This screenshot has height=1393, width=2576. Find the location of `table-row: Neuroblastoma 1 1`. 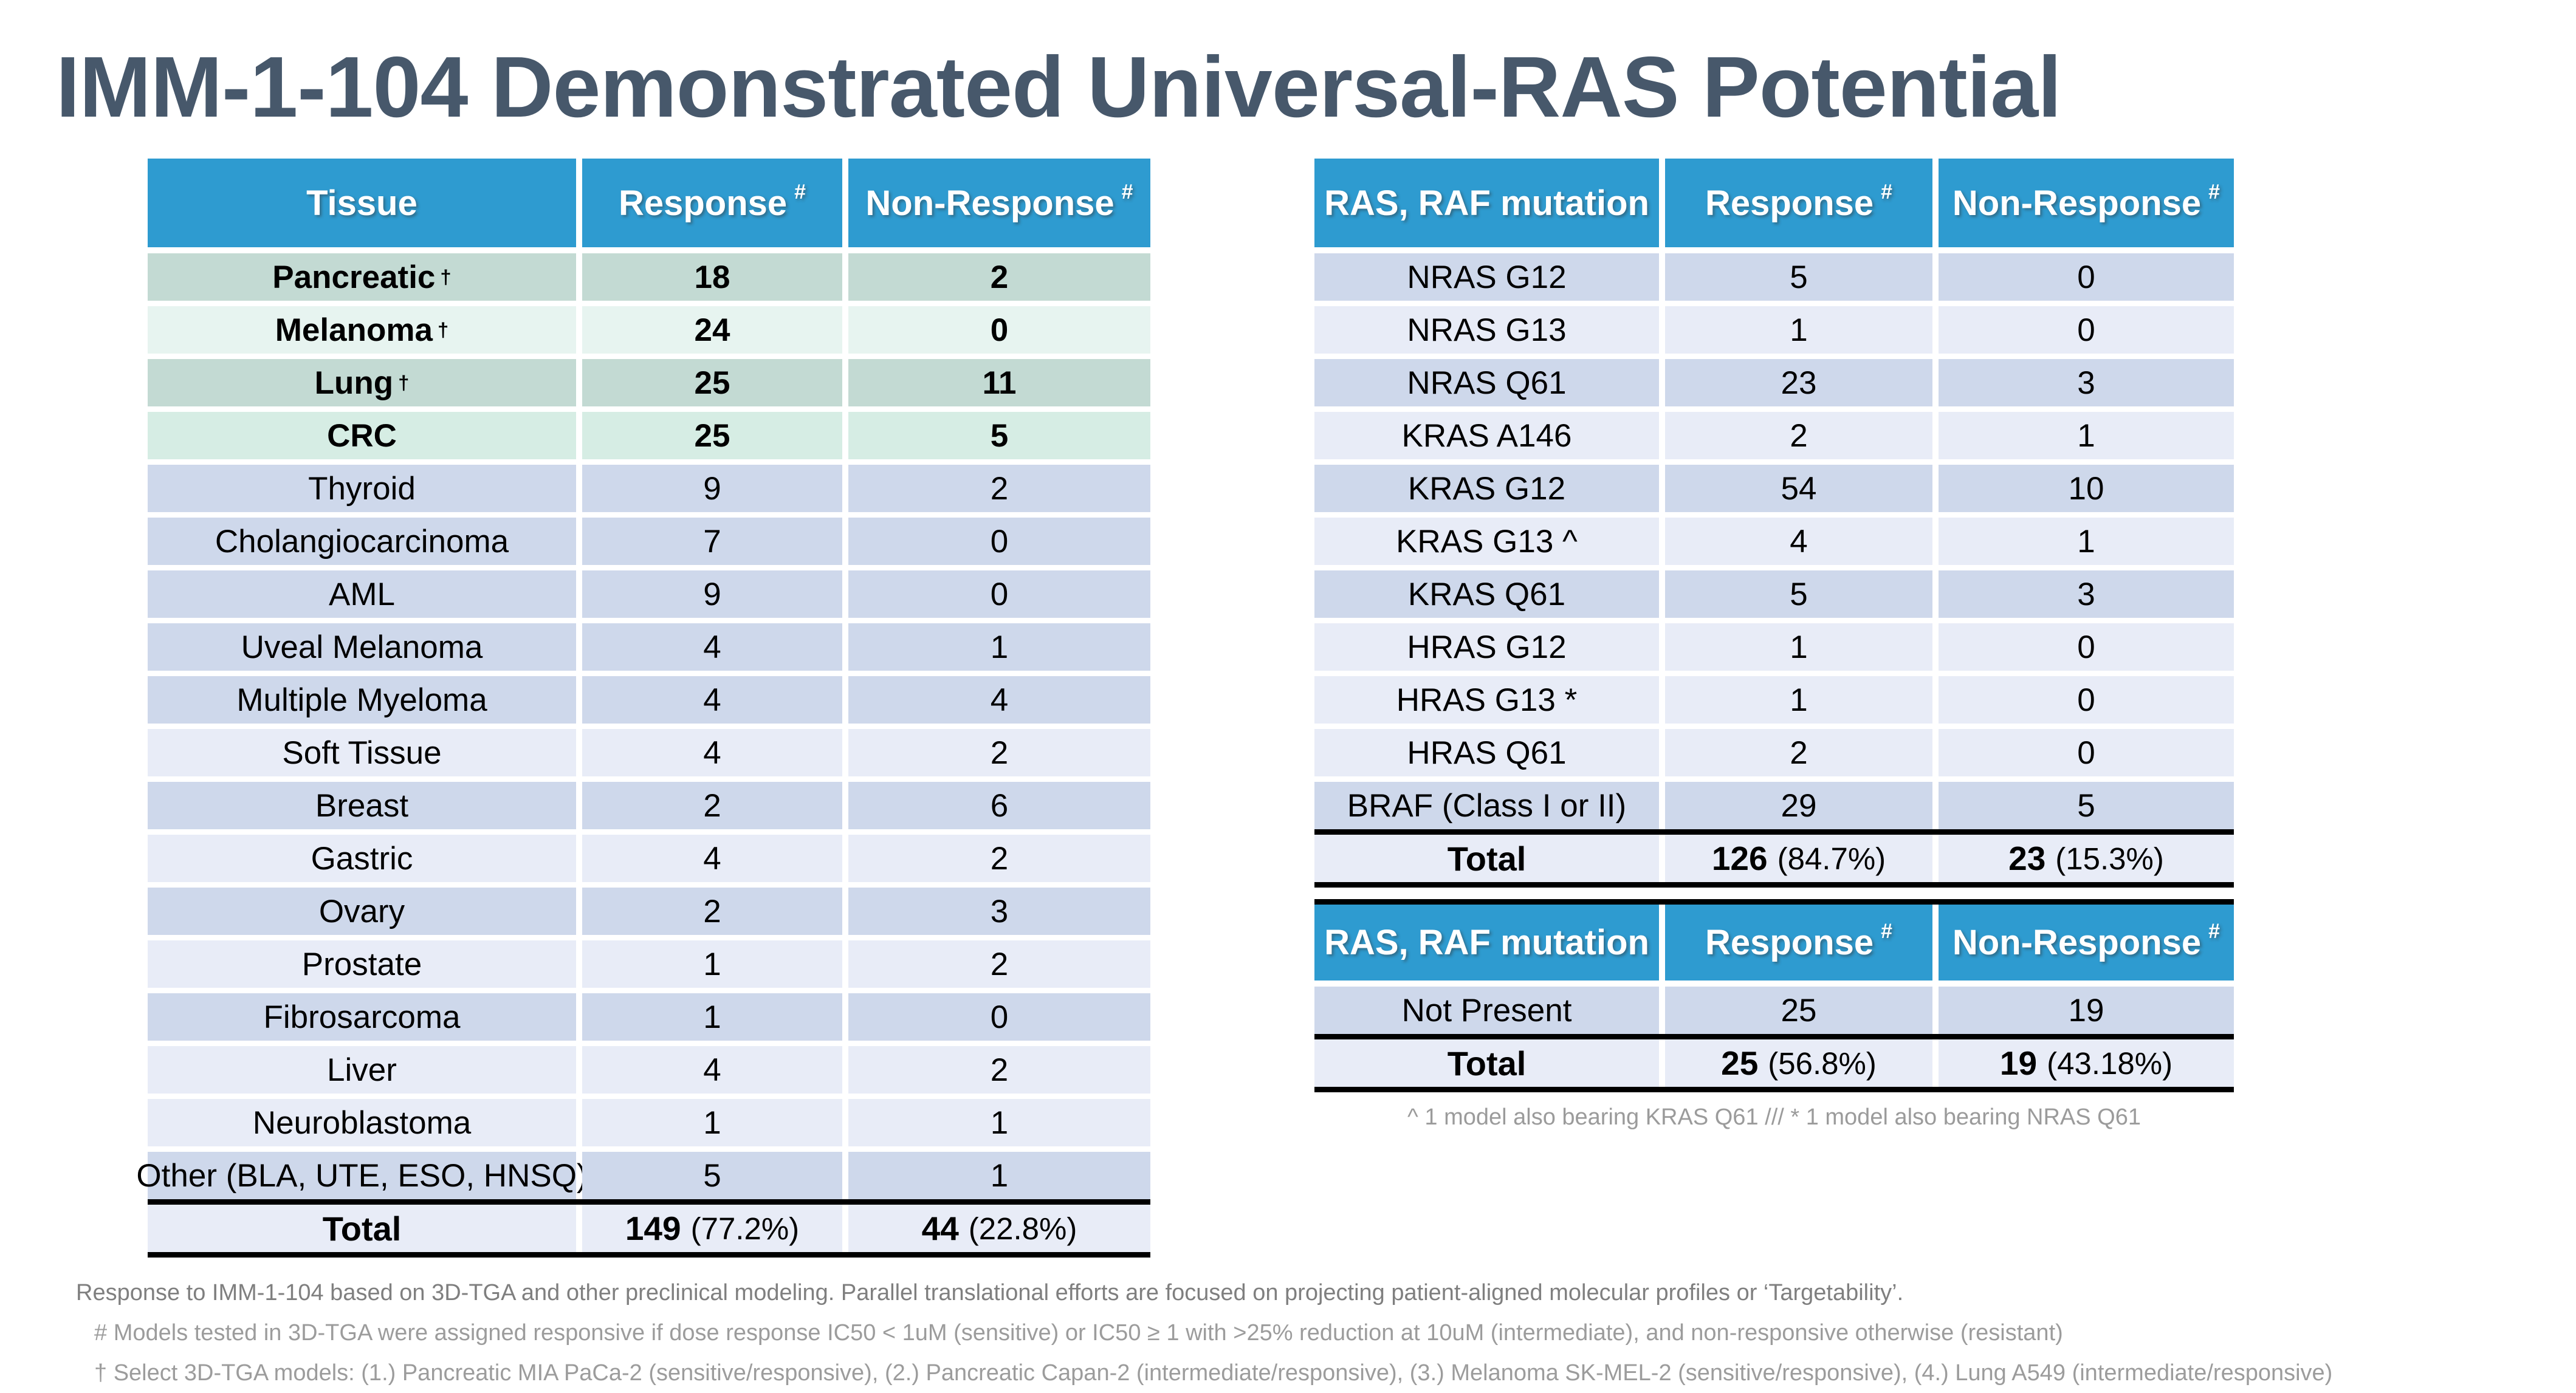

table-row: Neuroblastoma 1 1 is located at coordinates (649, 1122).